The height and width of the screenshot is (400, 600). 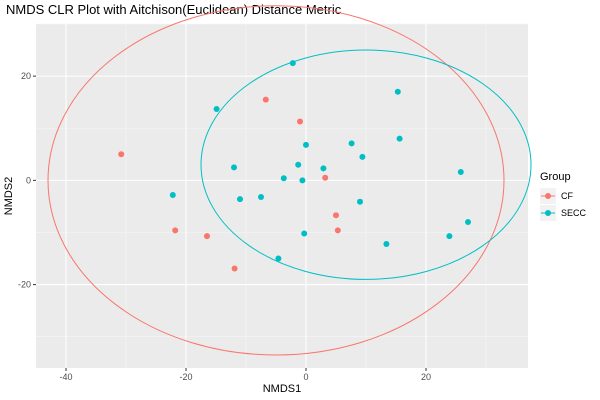 What do you see at coordinates (574, 213) in the screenshot?
I see `legend-label-secc: SECC` at bounding box center [574, 213].